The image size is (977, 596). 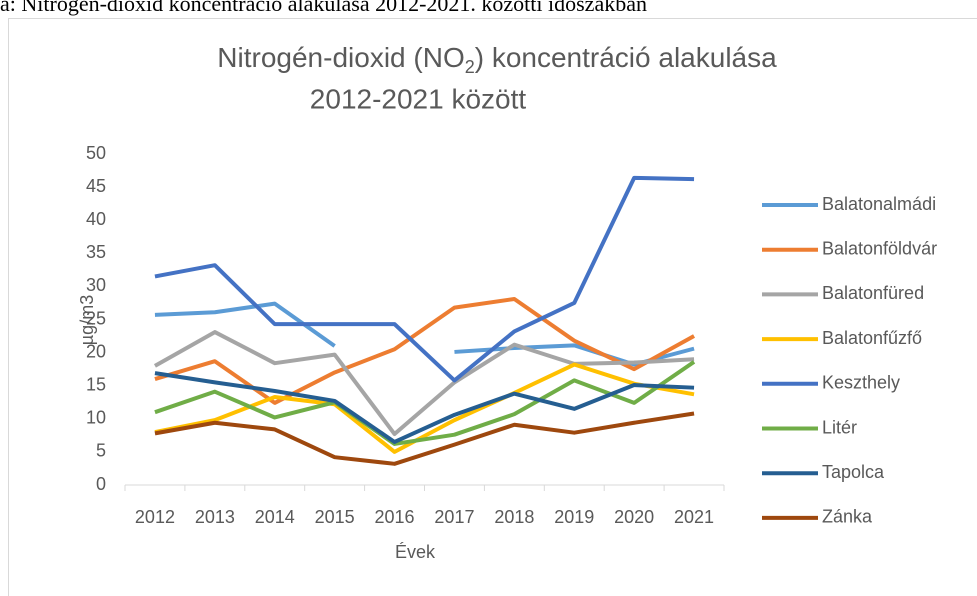 What do you see at coordinates (839, 427) in the screenshot?
I see `legend-label: Litér` at bounding box center [839, 427].